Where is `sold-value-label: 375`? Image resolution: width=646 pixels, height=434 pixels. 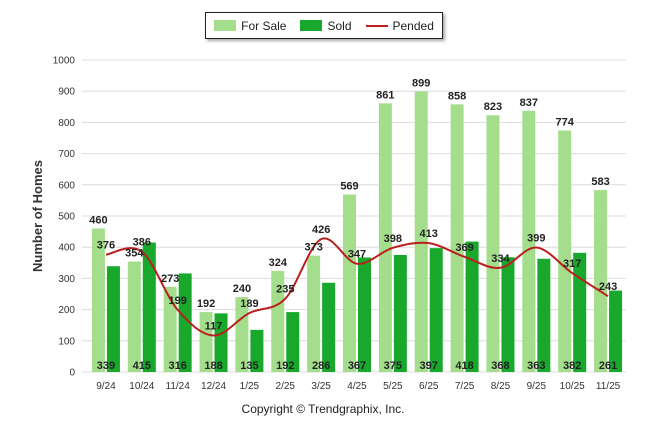 sold-value-label: 375 is located at coordinates (393, 366).